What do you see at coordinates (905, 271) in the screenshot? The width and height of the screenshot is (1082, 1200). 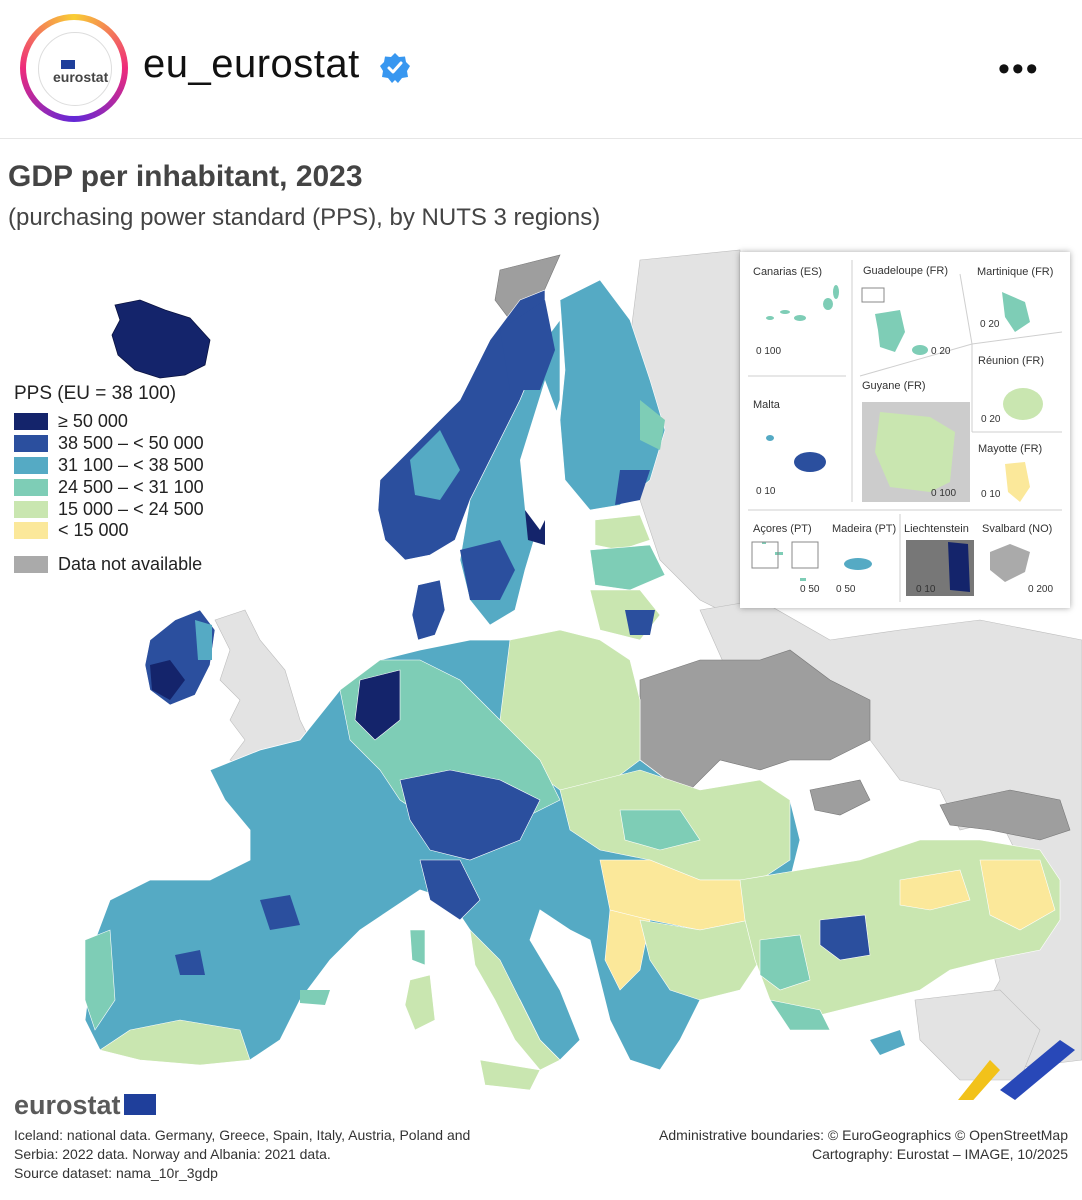 I see `inset-label-guadeloupe: Guadeloupe (FR)` at bounding box center [905, 271].